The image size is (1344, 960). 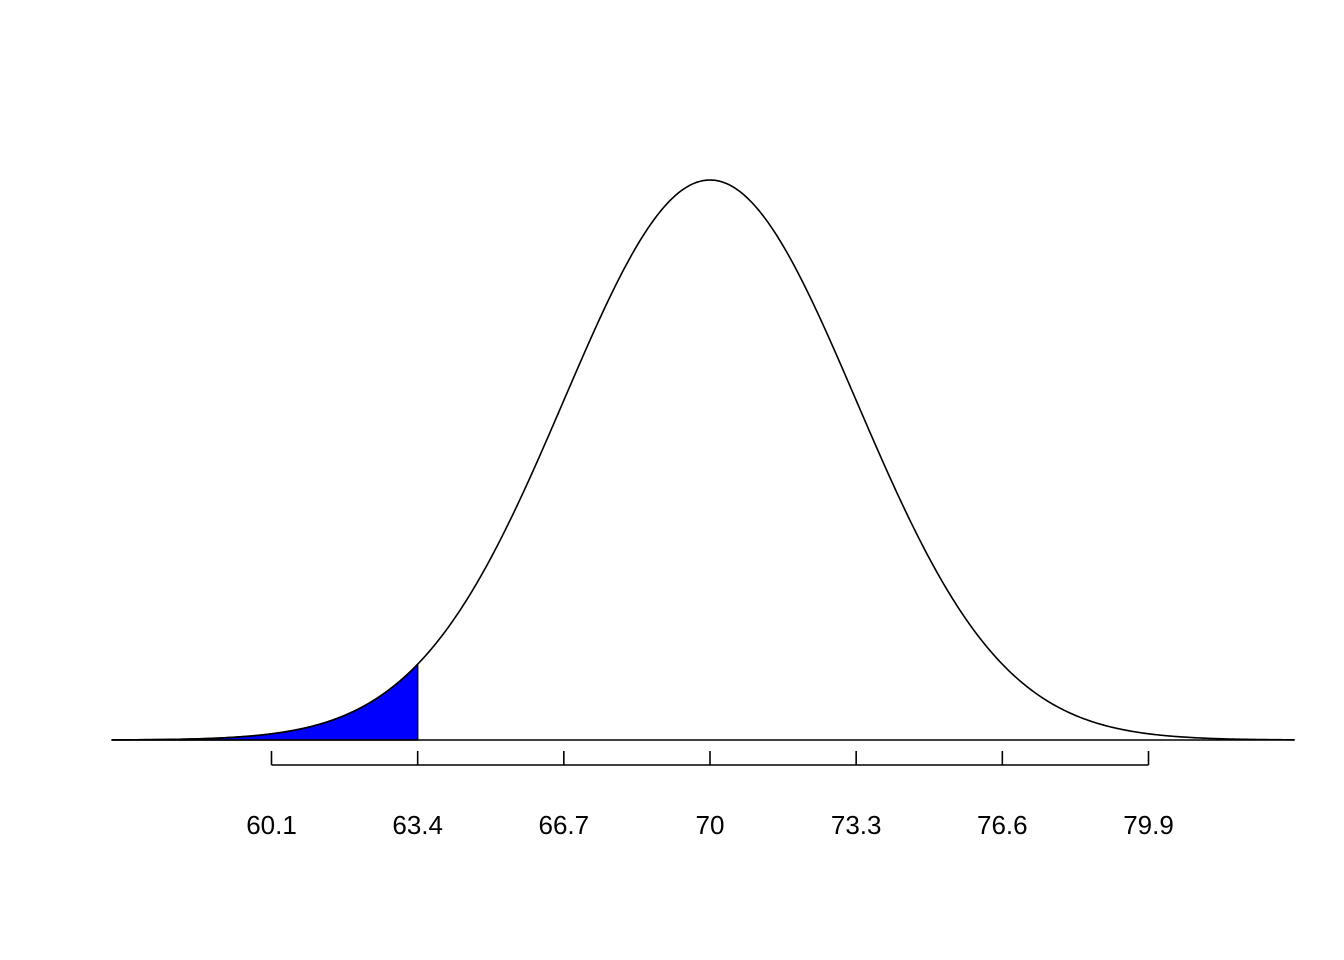 What do you see at coordinates (1148, 825) in the screenshot?
I see `x-tick-label: 79.9` at bounding box center [1148, 825].